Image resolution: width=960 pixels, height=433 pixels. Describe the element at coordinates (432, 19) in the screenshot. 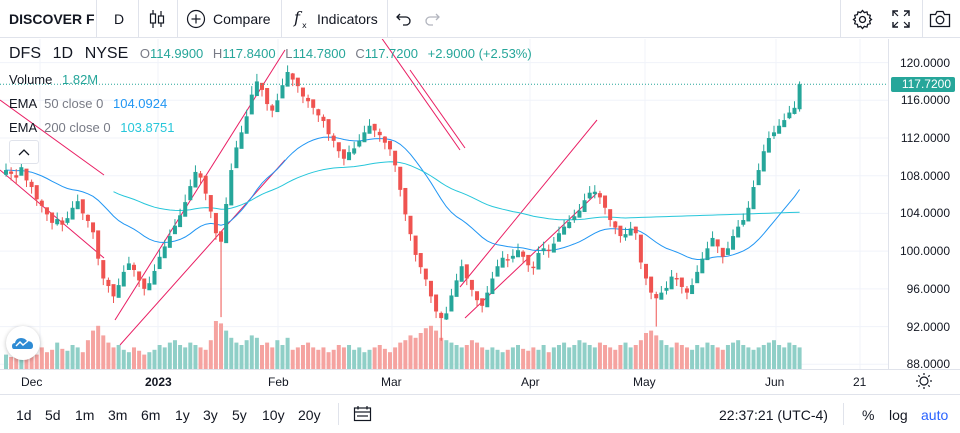

I see `redo-button` at that location.